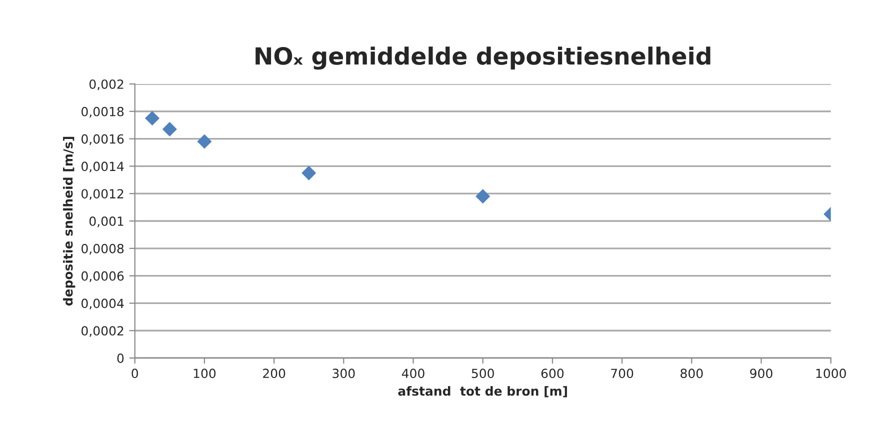  What do you see at coordinates (103, 194) in the screenshot?
I see `y-tick-label: 0,0012` at bounding box center [103, 194].